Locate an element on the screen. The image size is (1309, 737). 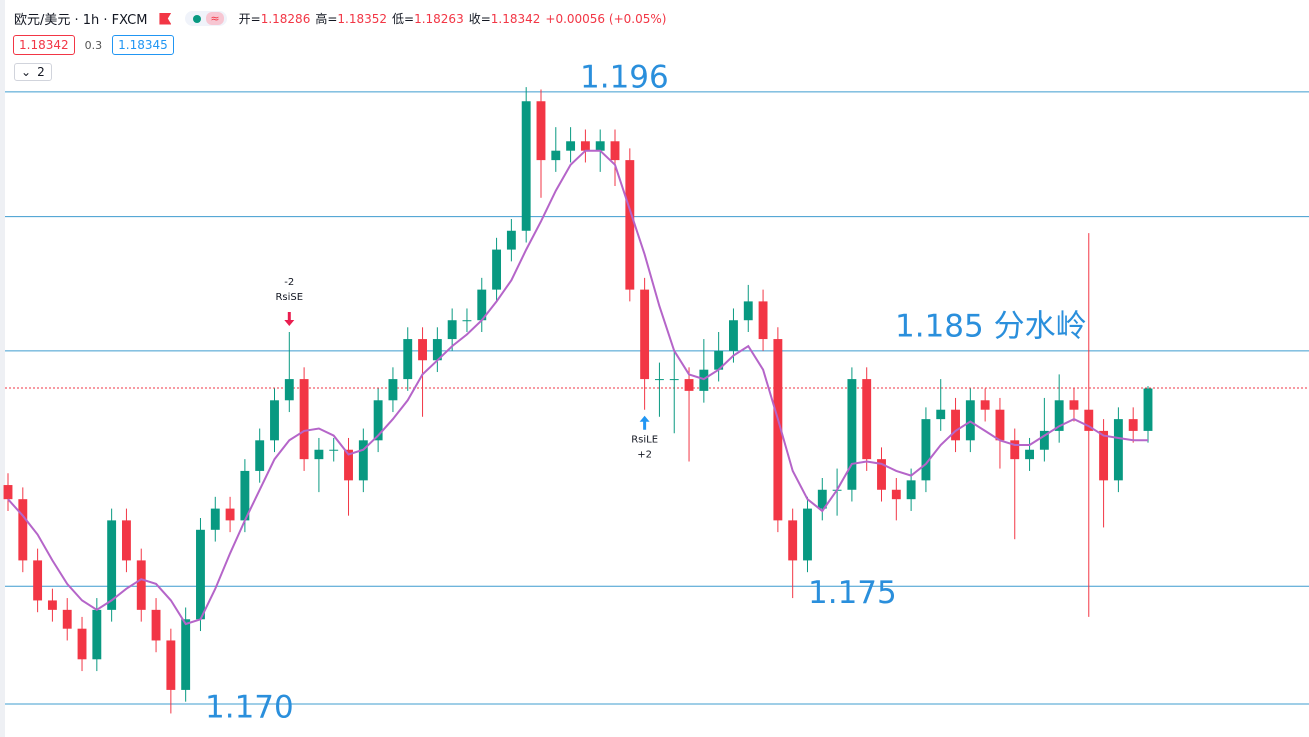
ohlc-values: 开= 1.18286 高= 1.18352 低= 1.18263 收= 1.18342 is located at coordinates (392, 18).